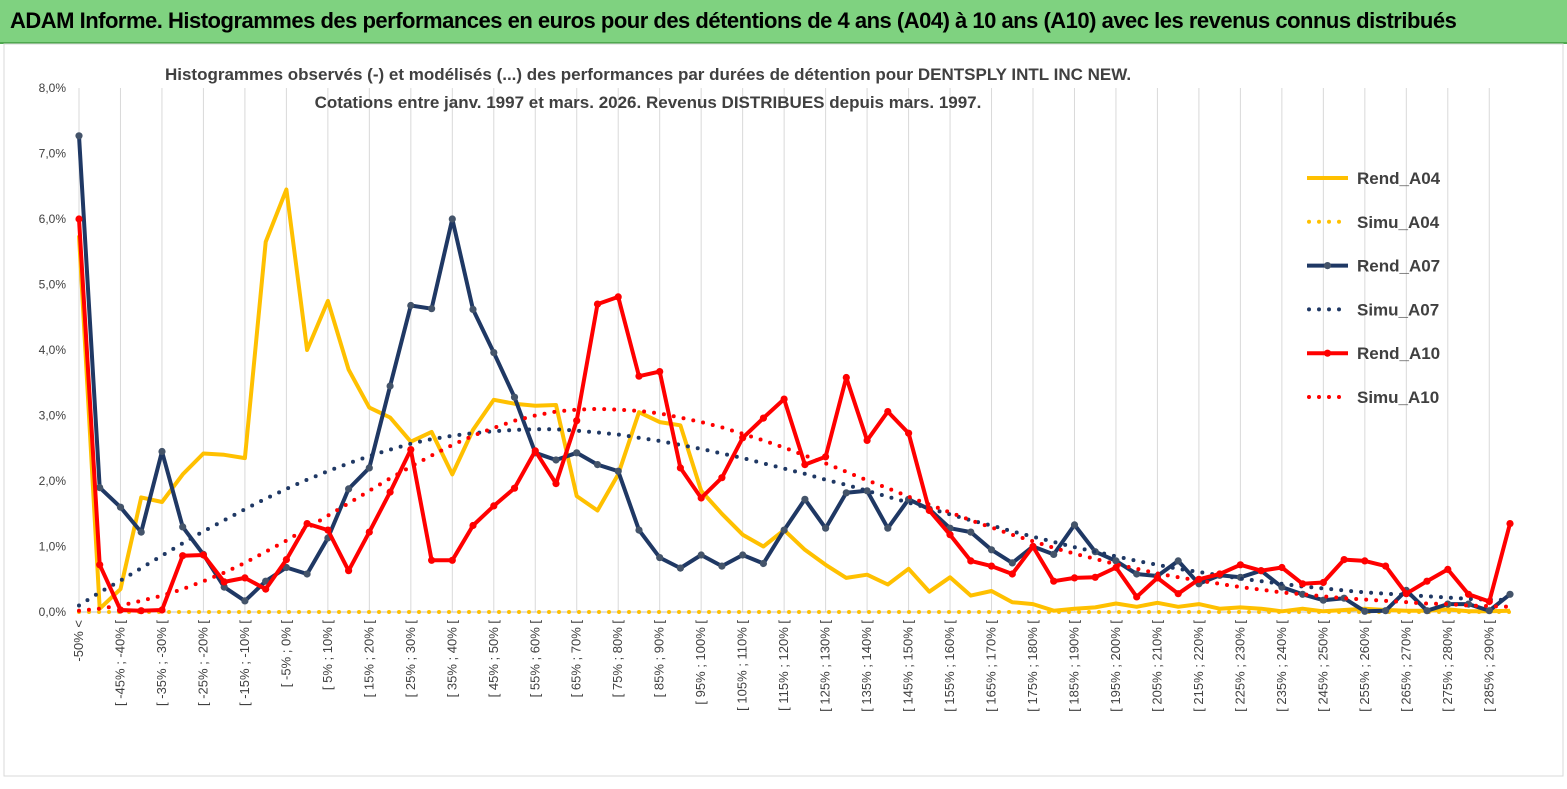 Image resolution: width=1567 pixels, height=789 pixels. I want to click on x-tick-label: [ 155% ; 160% [, so click(949, 666).